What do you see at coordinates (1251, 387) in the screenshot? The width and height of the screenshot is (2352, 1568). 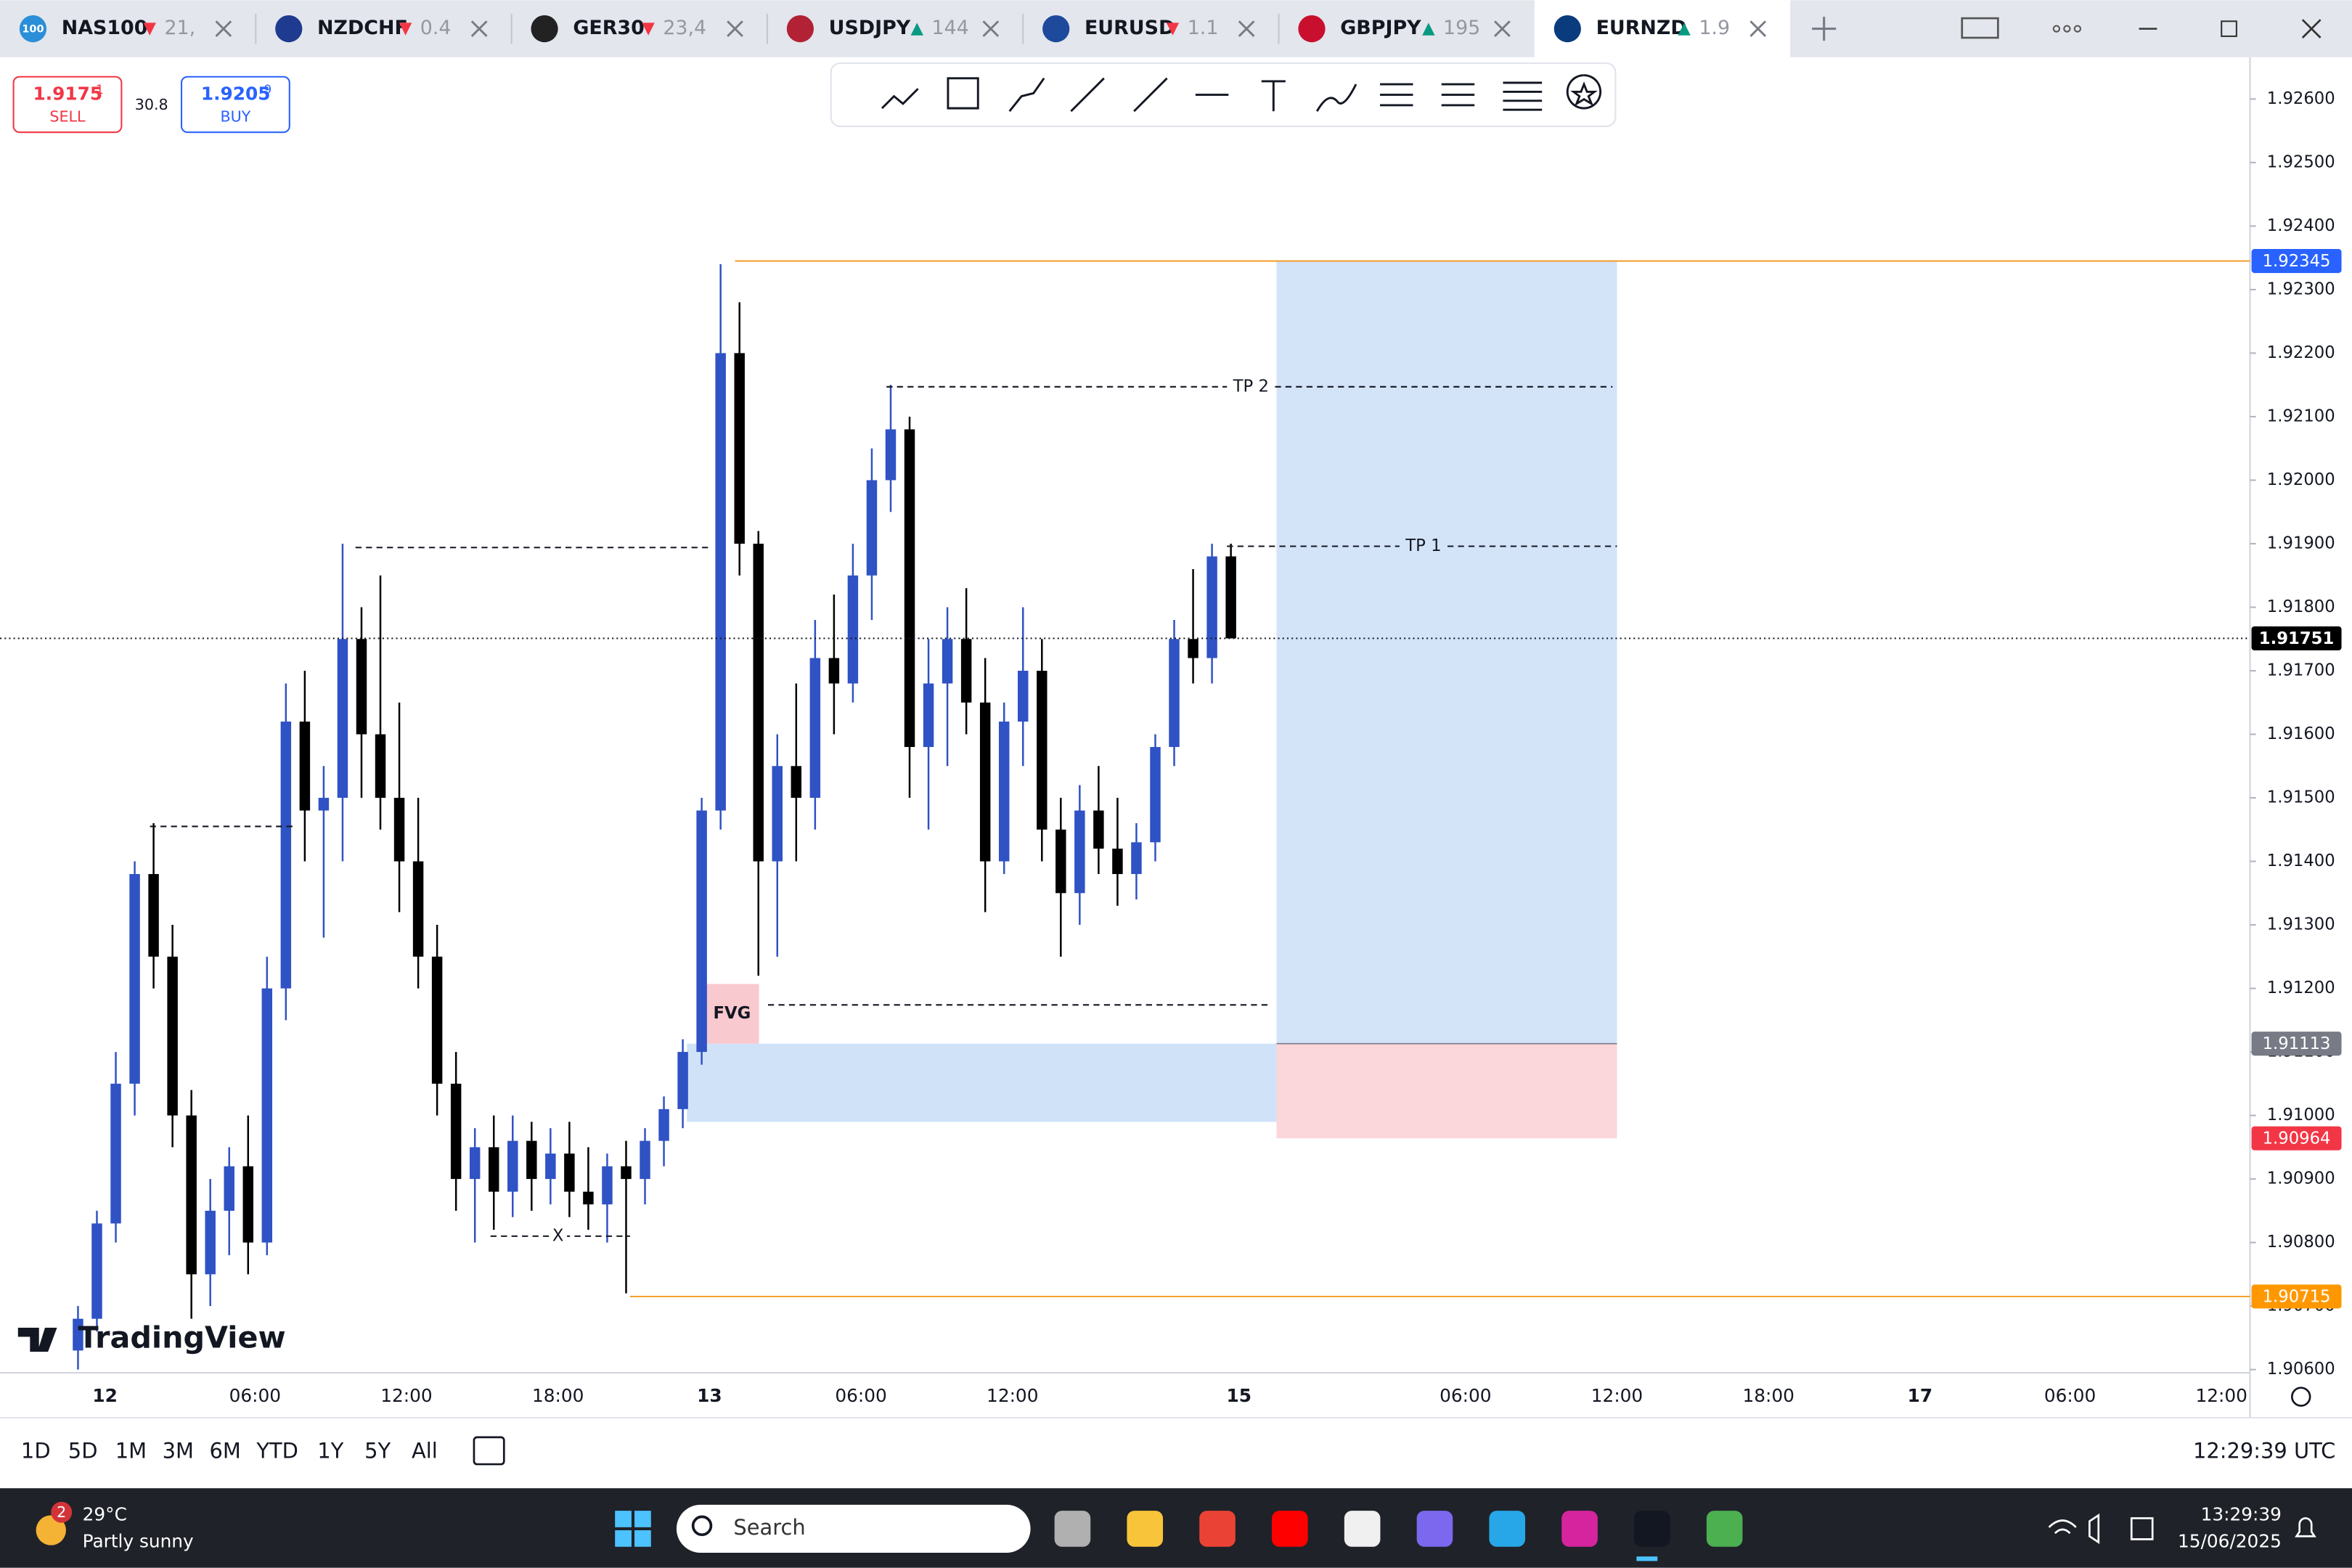 I see `tp2-label-bg` at bounding box center [1251, 387].